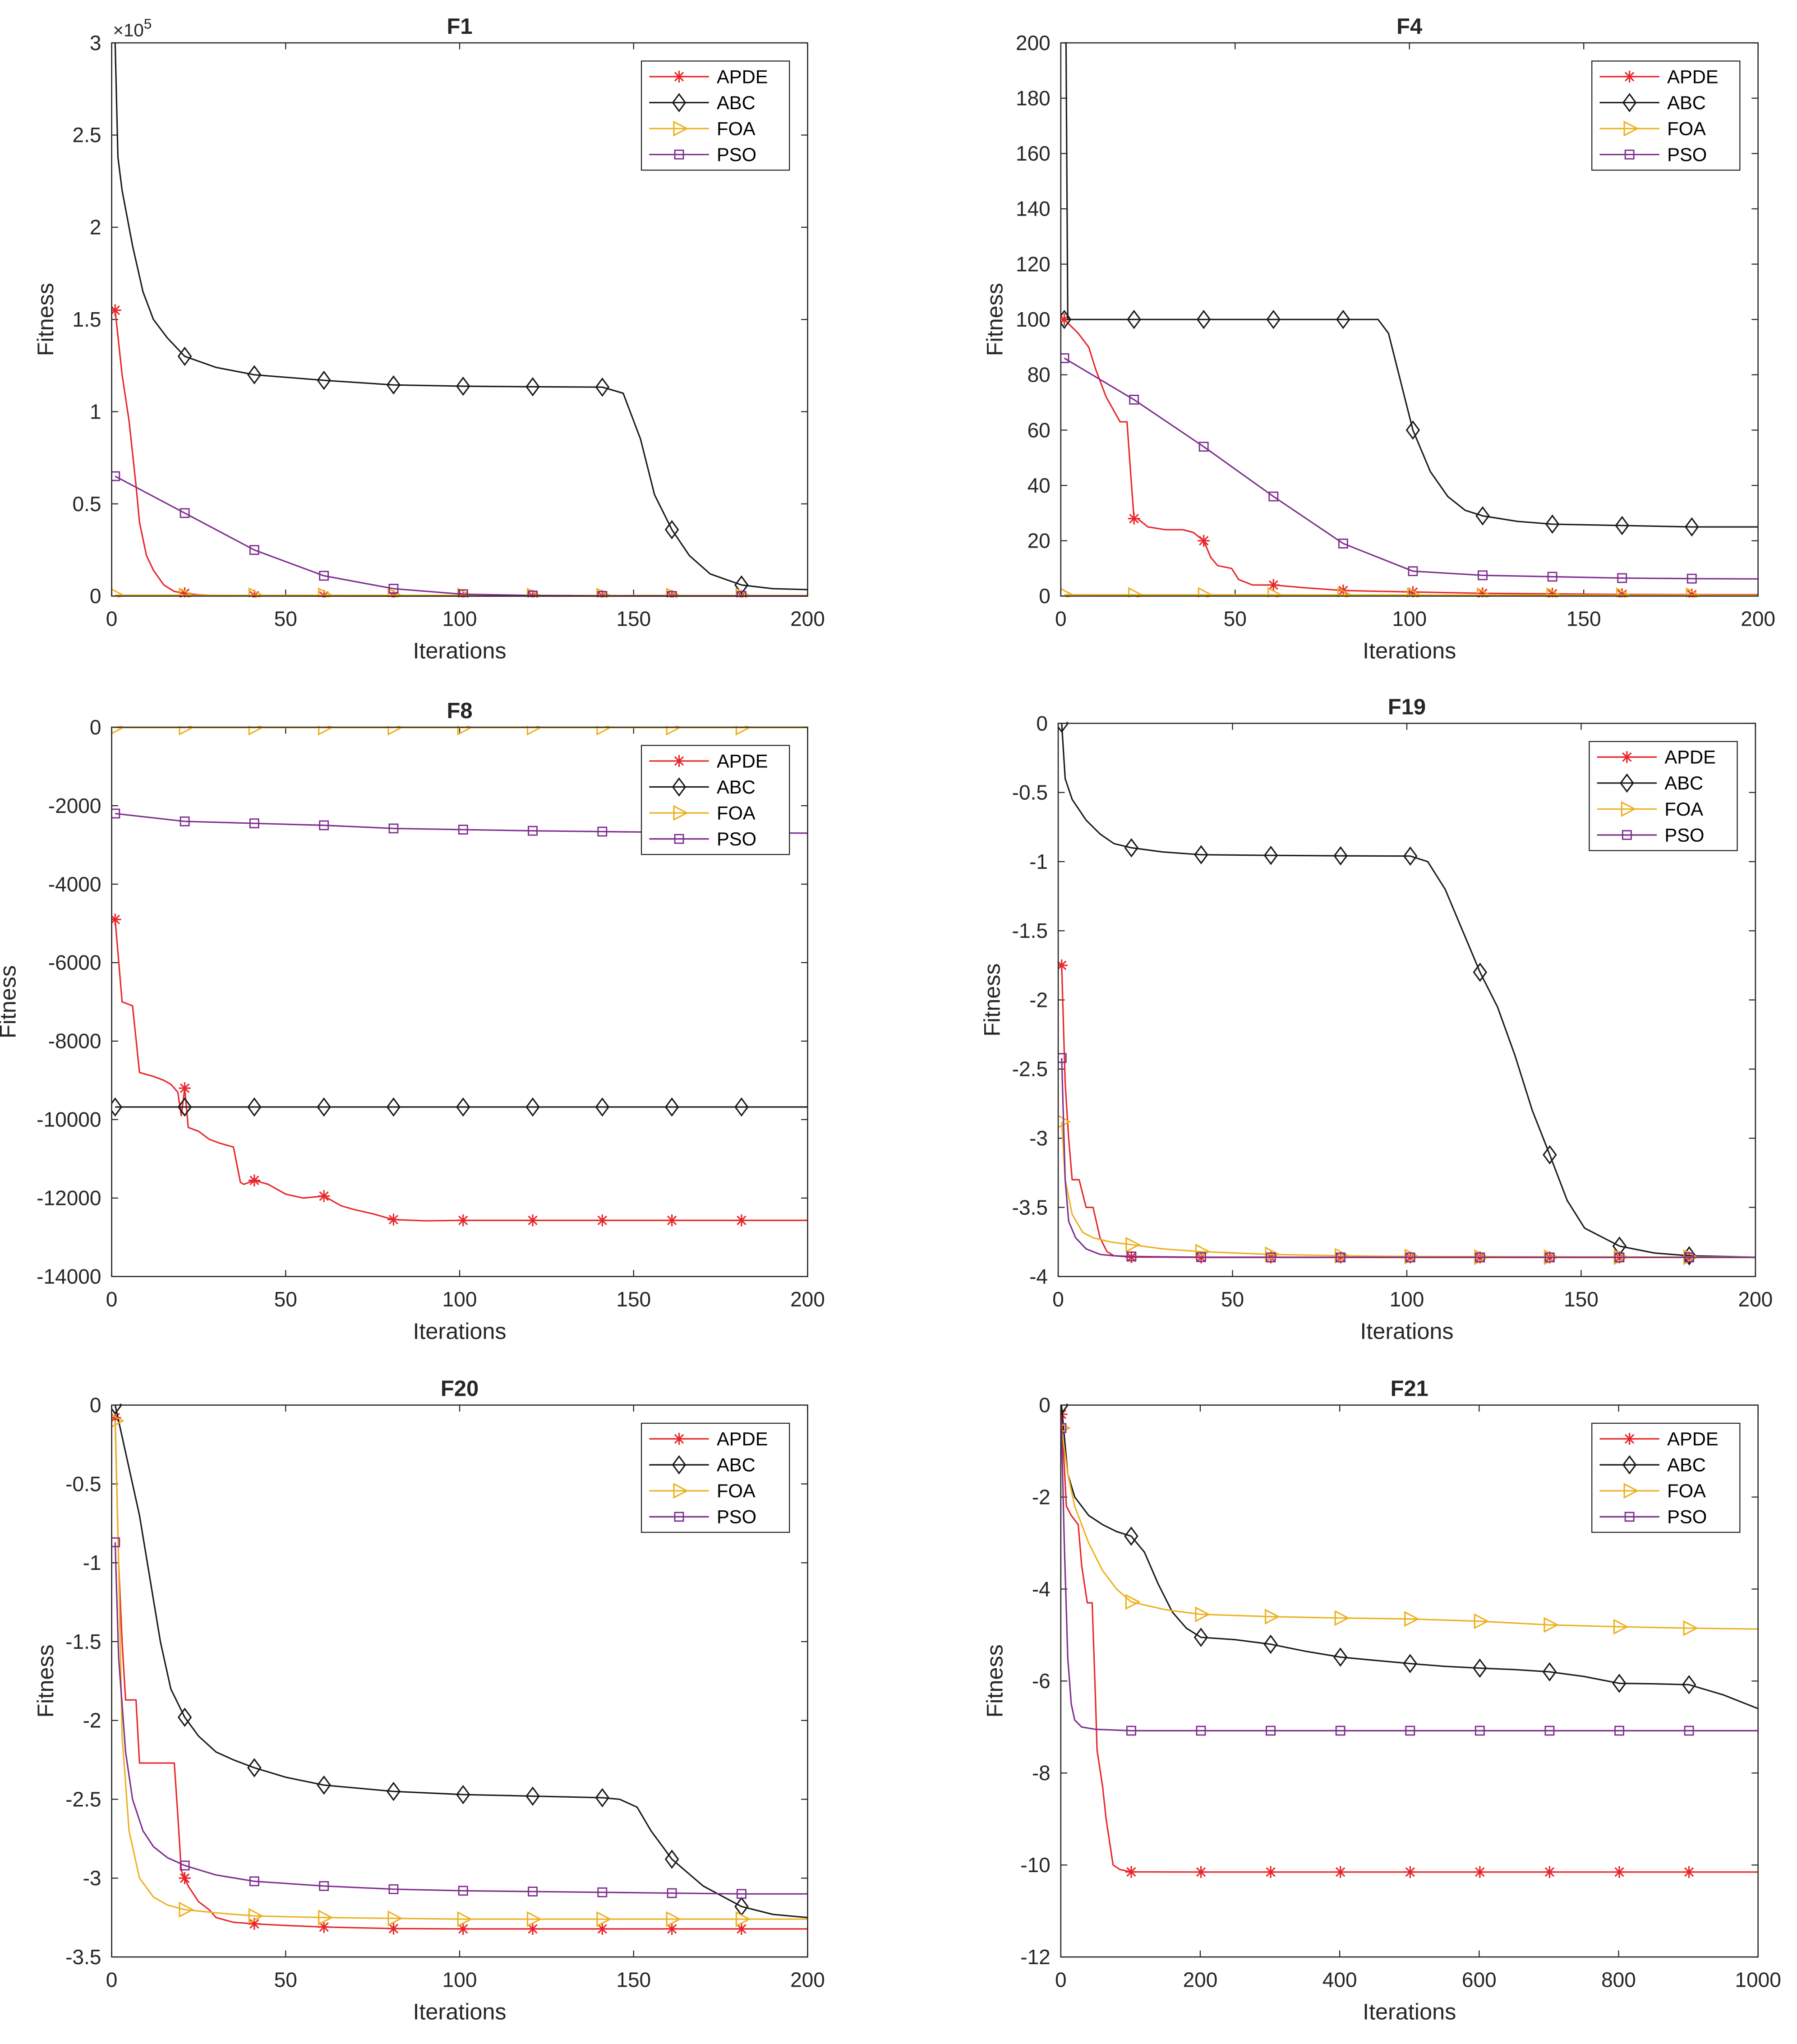 Image resolution: width=1797 pixels, height=2044 pixels. What do you see at coordinates (1687, 1516) in the screenshot?
I see `legend-label-pso: PSO` at bounding box center [1687, 1516].